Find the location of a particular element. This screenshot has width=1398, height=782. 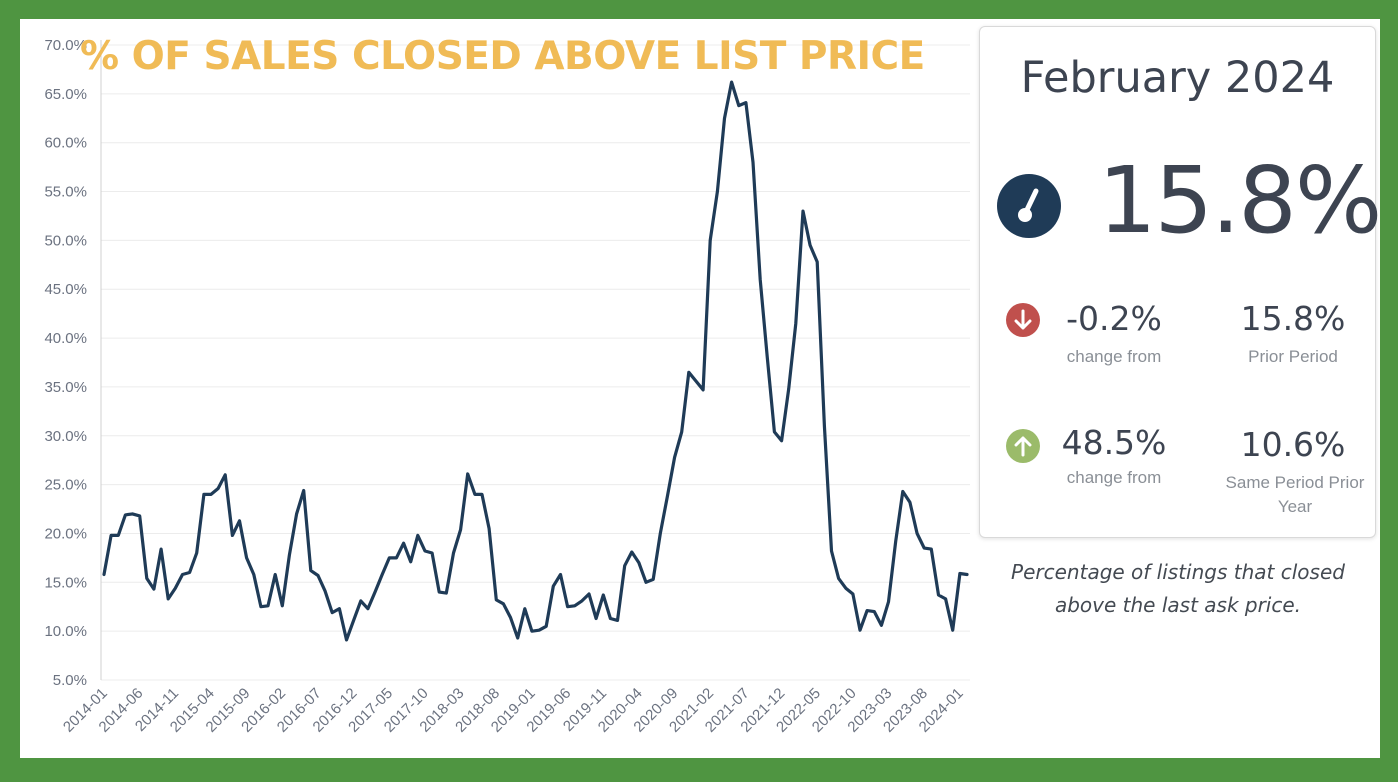

y-tick-label: 60.0% is located at coordinates (65, 143).